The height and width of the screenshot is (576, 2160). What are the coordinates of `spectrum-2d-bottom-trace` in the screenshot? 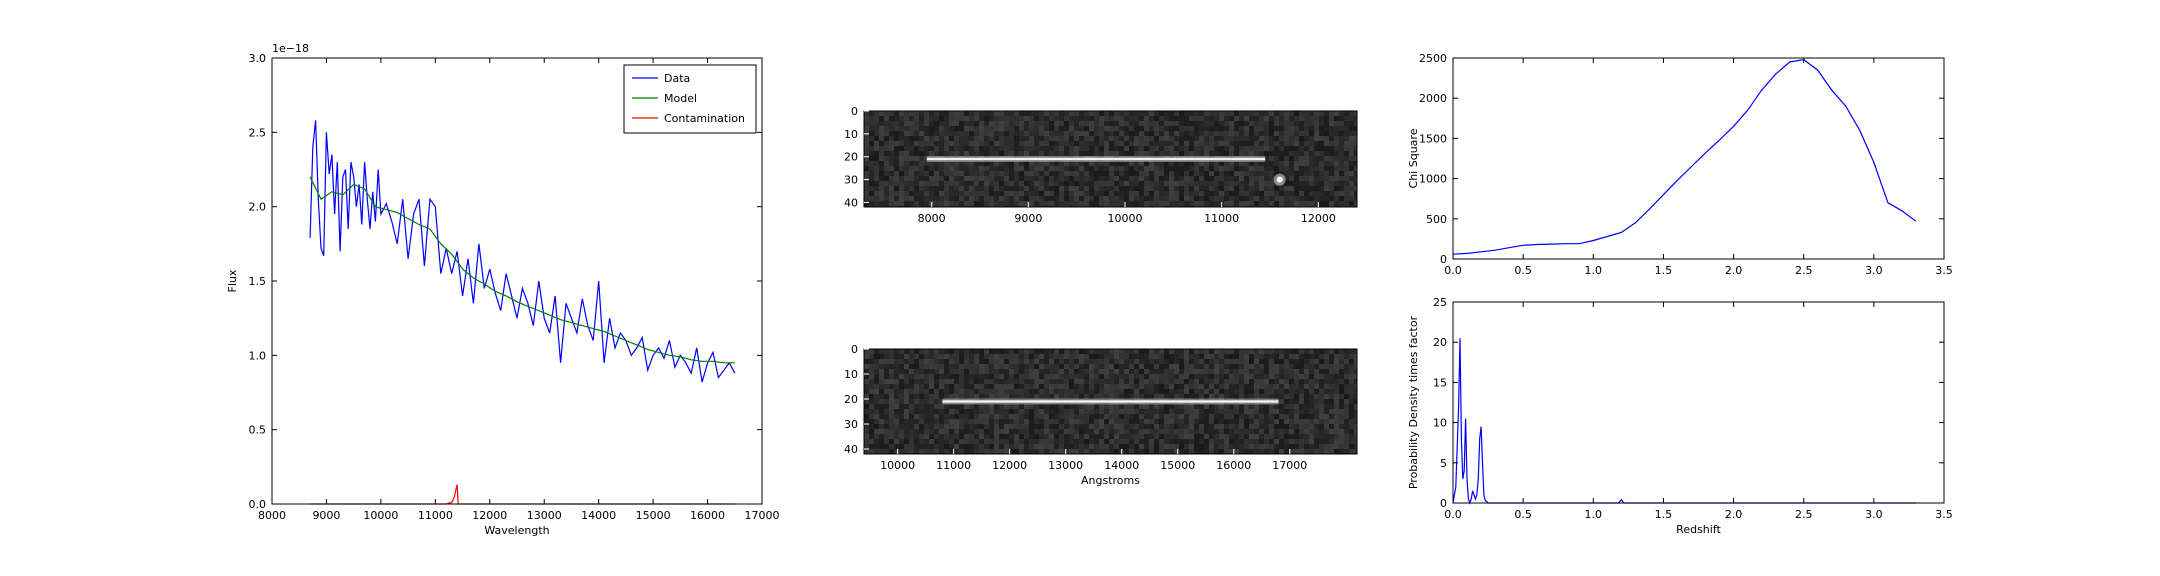 It's located at (1110, 401).